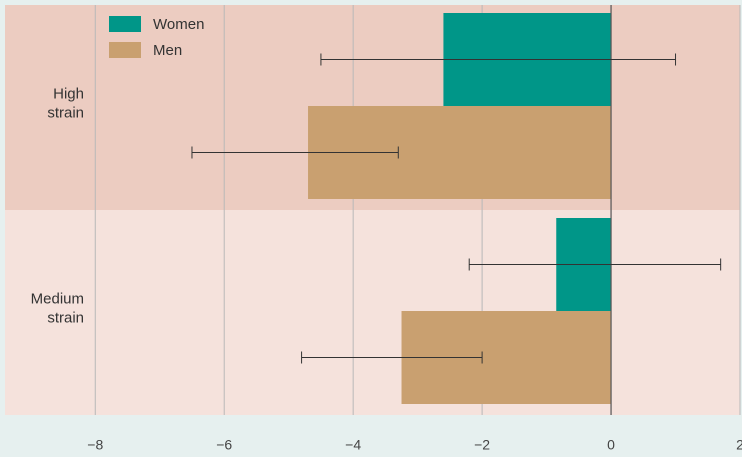  Describe the element at coordinates (739, 445) in the screenshot. I see `x-tick-label: 2` at that location.